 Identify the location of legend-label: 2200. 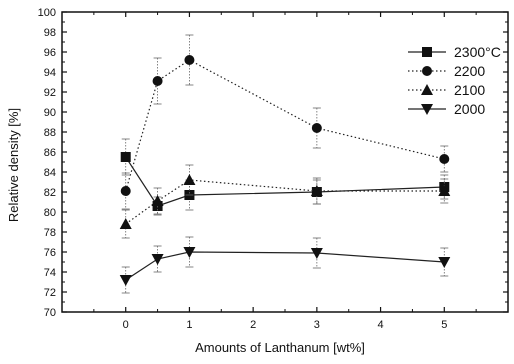
(469, 71).